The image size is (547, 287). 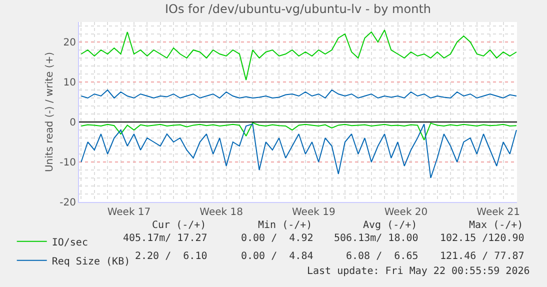 I want to click on x-tick-label: Week 21, so click(x=498, y=212).